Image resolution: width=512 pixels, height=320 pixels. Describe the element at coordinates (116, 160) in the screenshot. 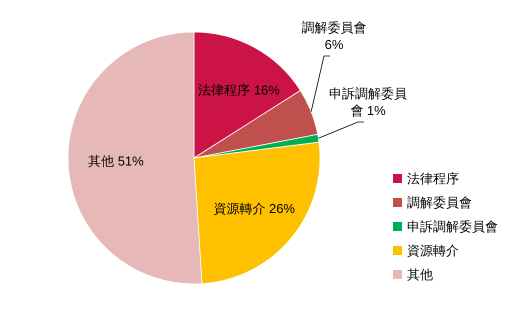

I see `data-label: 其他 51%` at that location.